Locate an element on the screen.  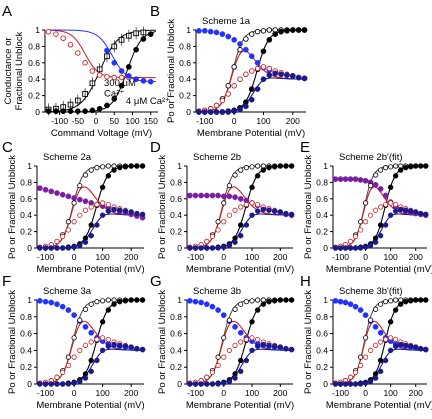
panel-letter: A is located at coordinates (7, 11).